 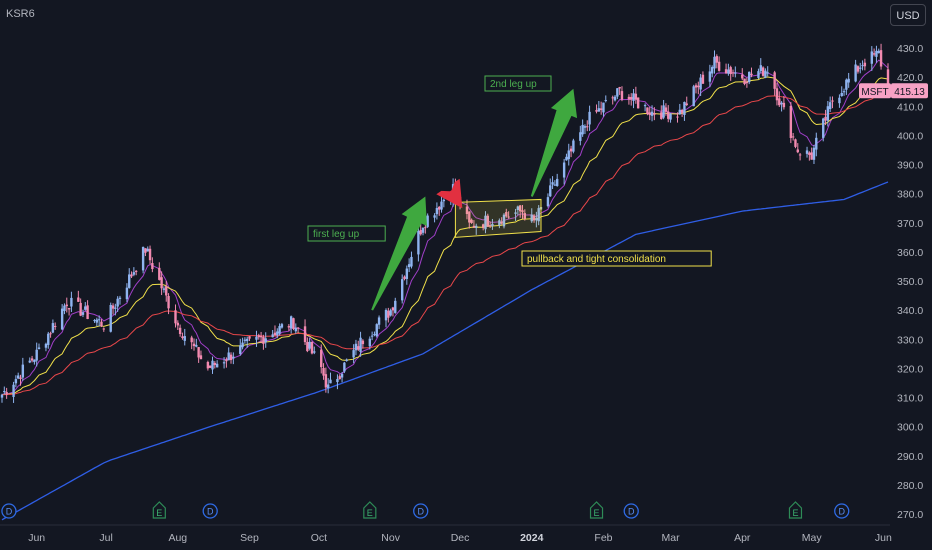 I want to click on y-tick-label: 280.0, so click(x=910, y=486).